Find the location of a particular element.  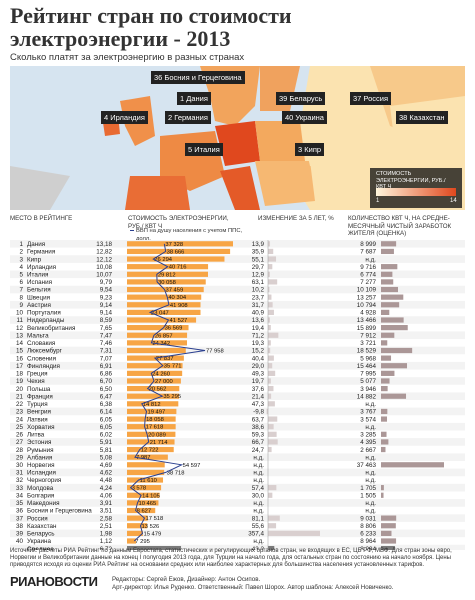

row-cost-value: 3,51 is located at coordinates (106, 511).